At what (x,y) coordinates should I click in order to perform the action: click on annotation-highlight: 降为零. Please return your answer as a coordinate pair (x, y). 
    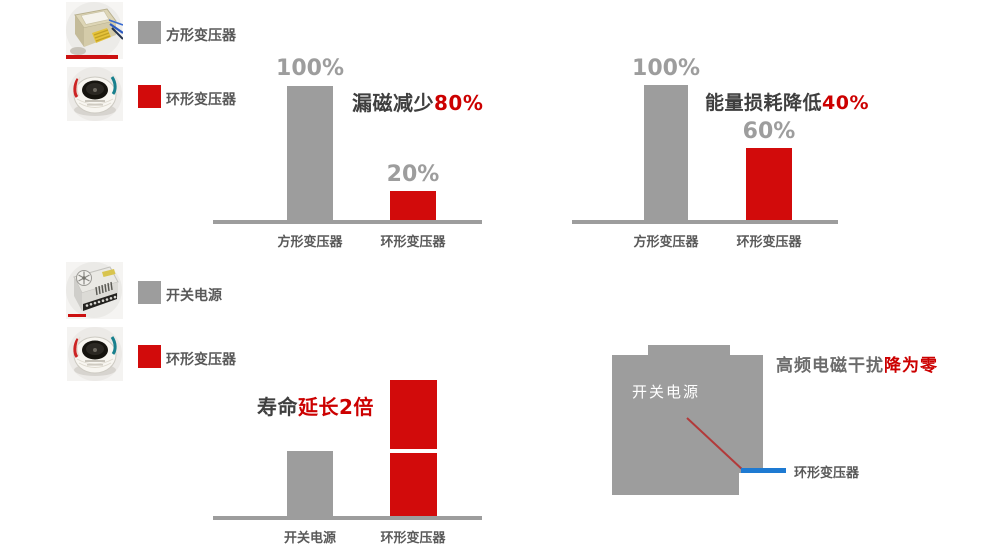
    Looking at the image, I should click on (911, 366).